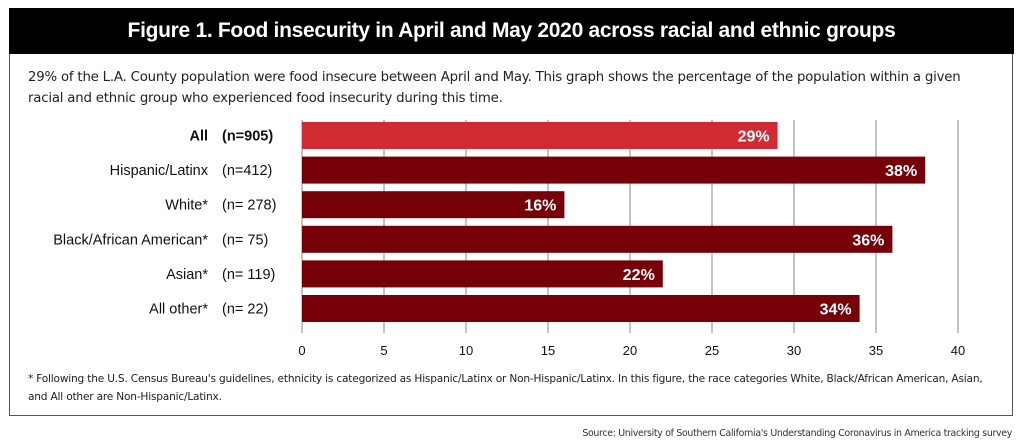 This screenshot has width=1024, height=448. Describe the element at coordinates (178, 310) in the screenshot. I see `category-label: All other*` at that location.